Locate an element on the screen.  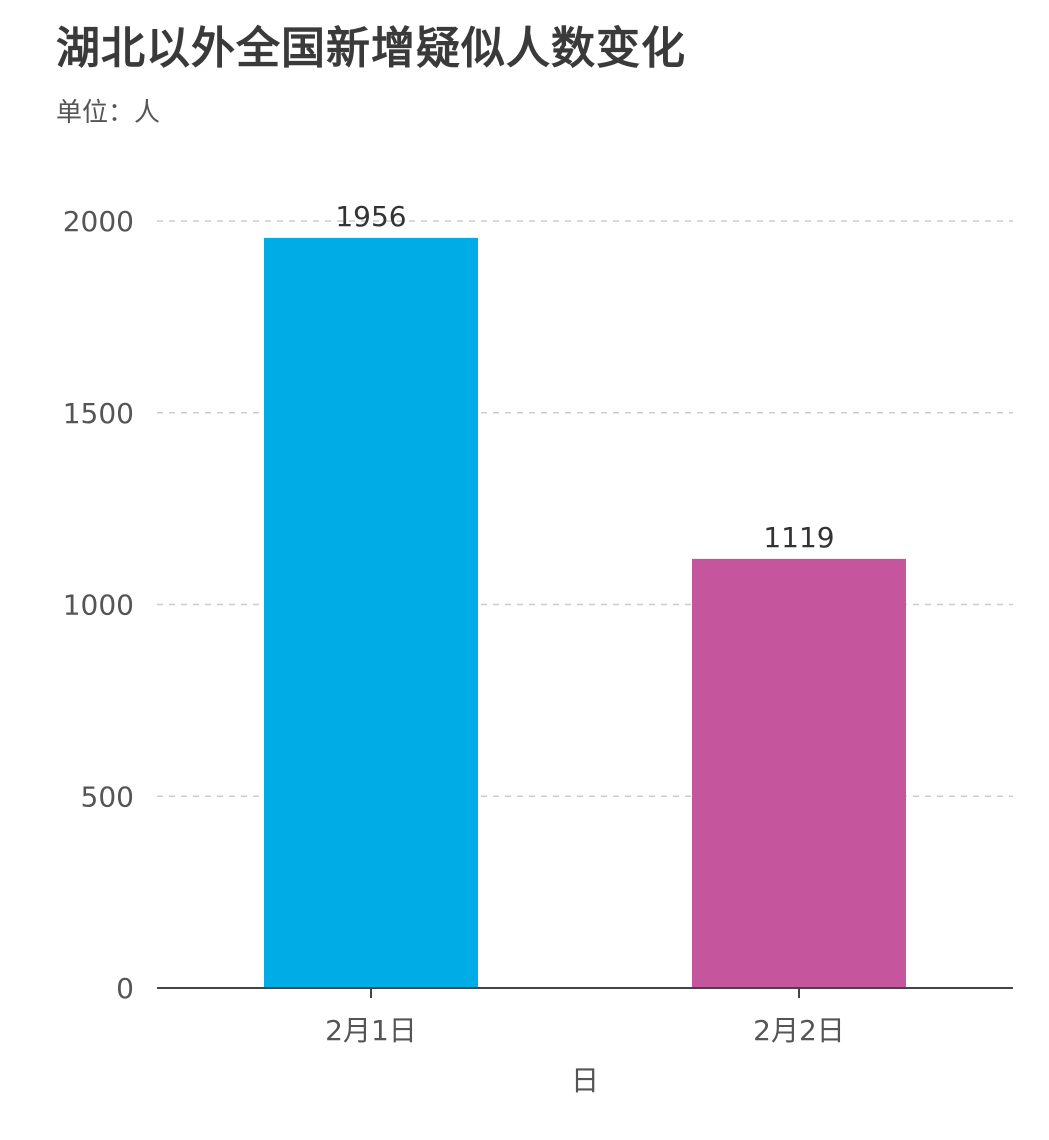
chart-subtitle: 单位：人 is located at coordinates (108, 113).